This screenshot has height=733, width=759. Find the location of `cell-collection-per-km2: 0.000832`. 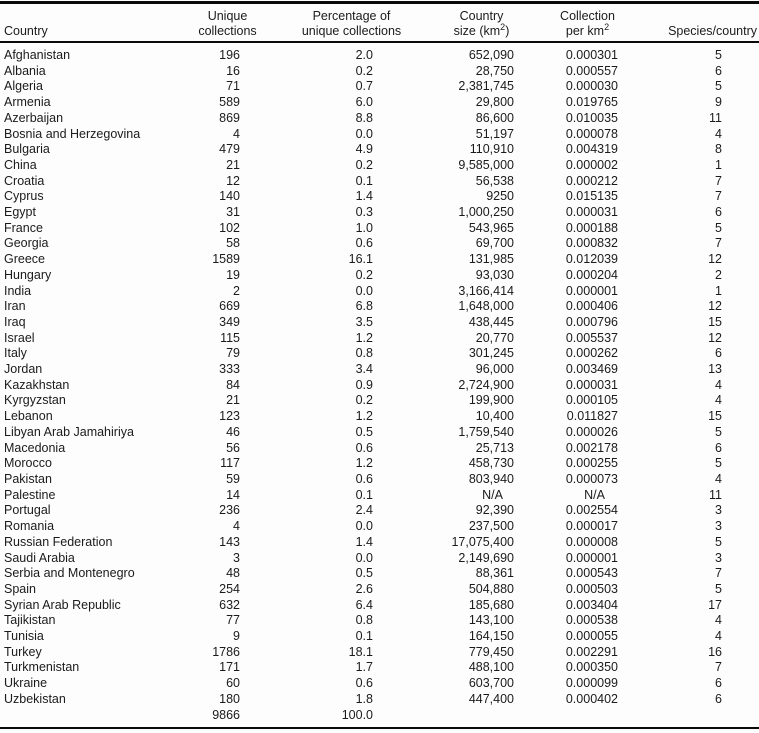

cell-collection-per-km2: 0.000832 is located at coordinates (591, 243).